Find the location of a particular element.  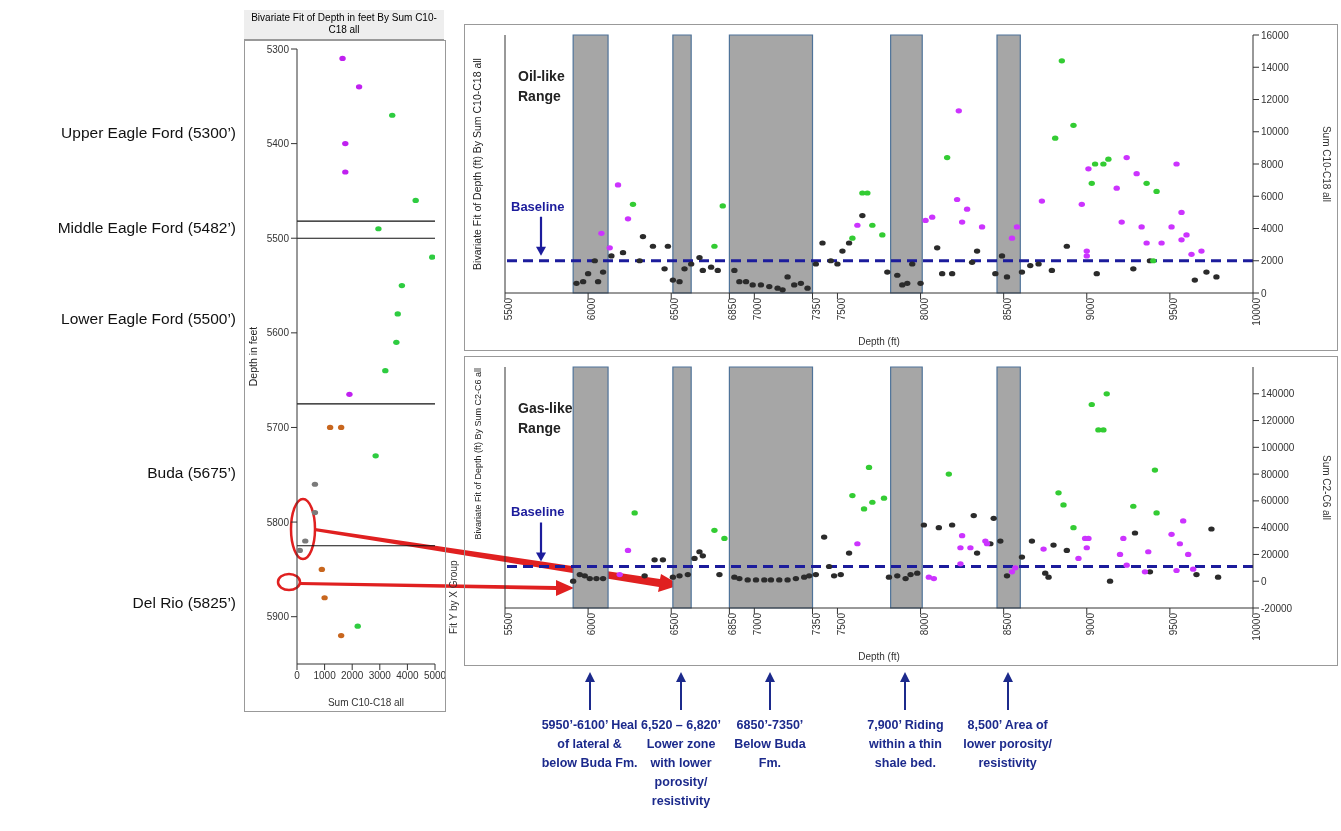

y-tick-label: 5600 is located at coordinates (278, 333).